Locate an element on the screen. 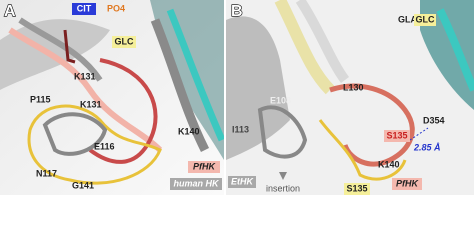 The image size is (474, 240). annotation: CIT is located at coordinates (84, 8).